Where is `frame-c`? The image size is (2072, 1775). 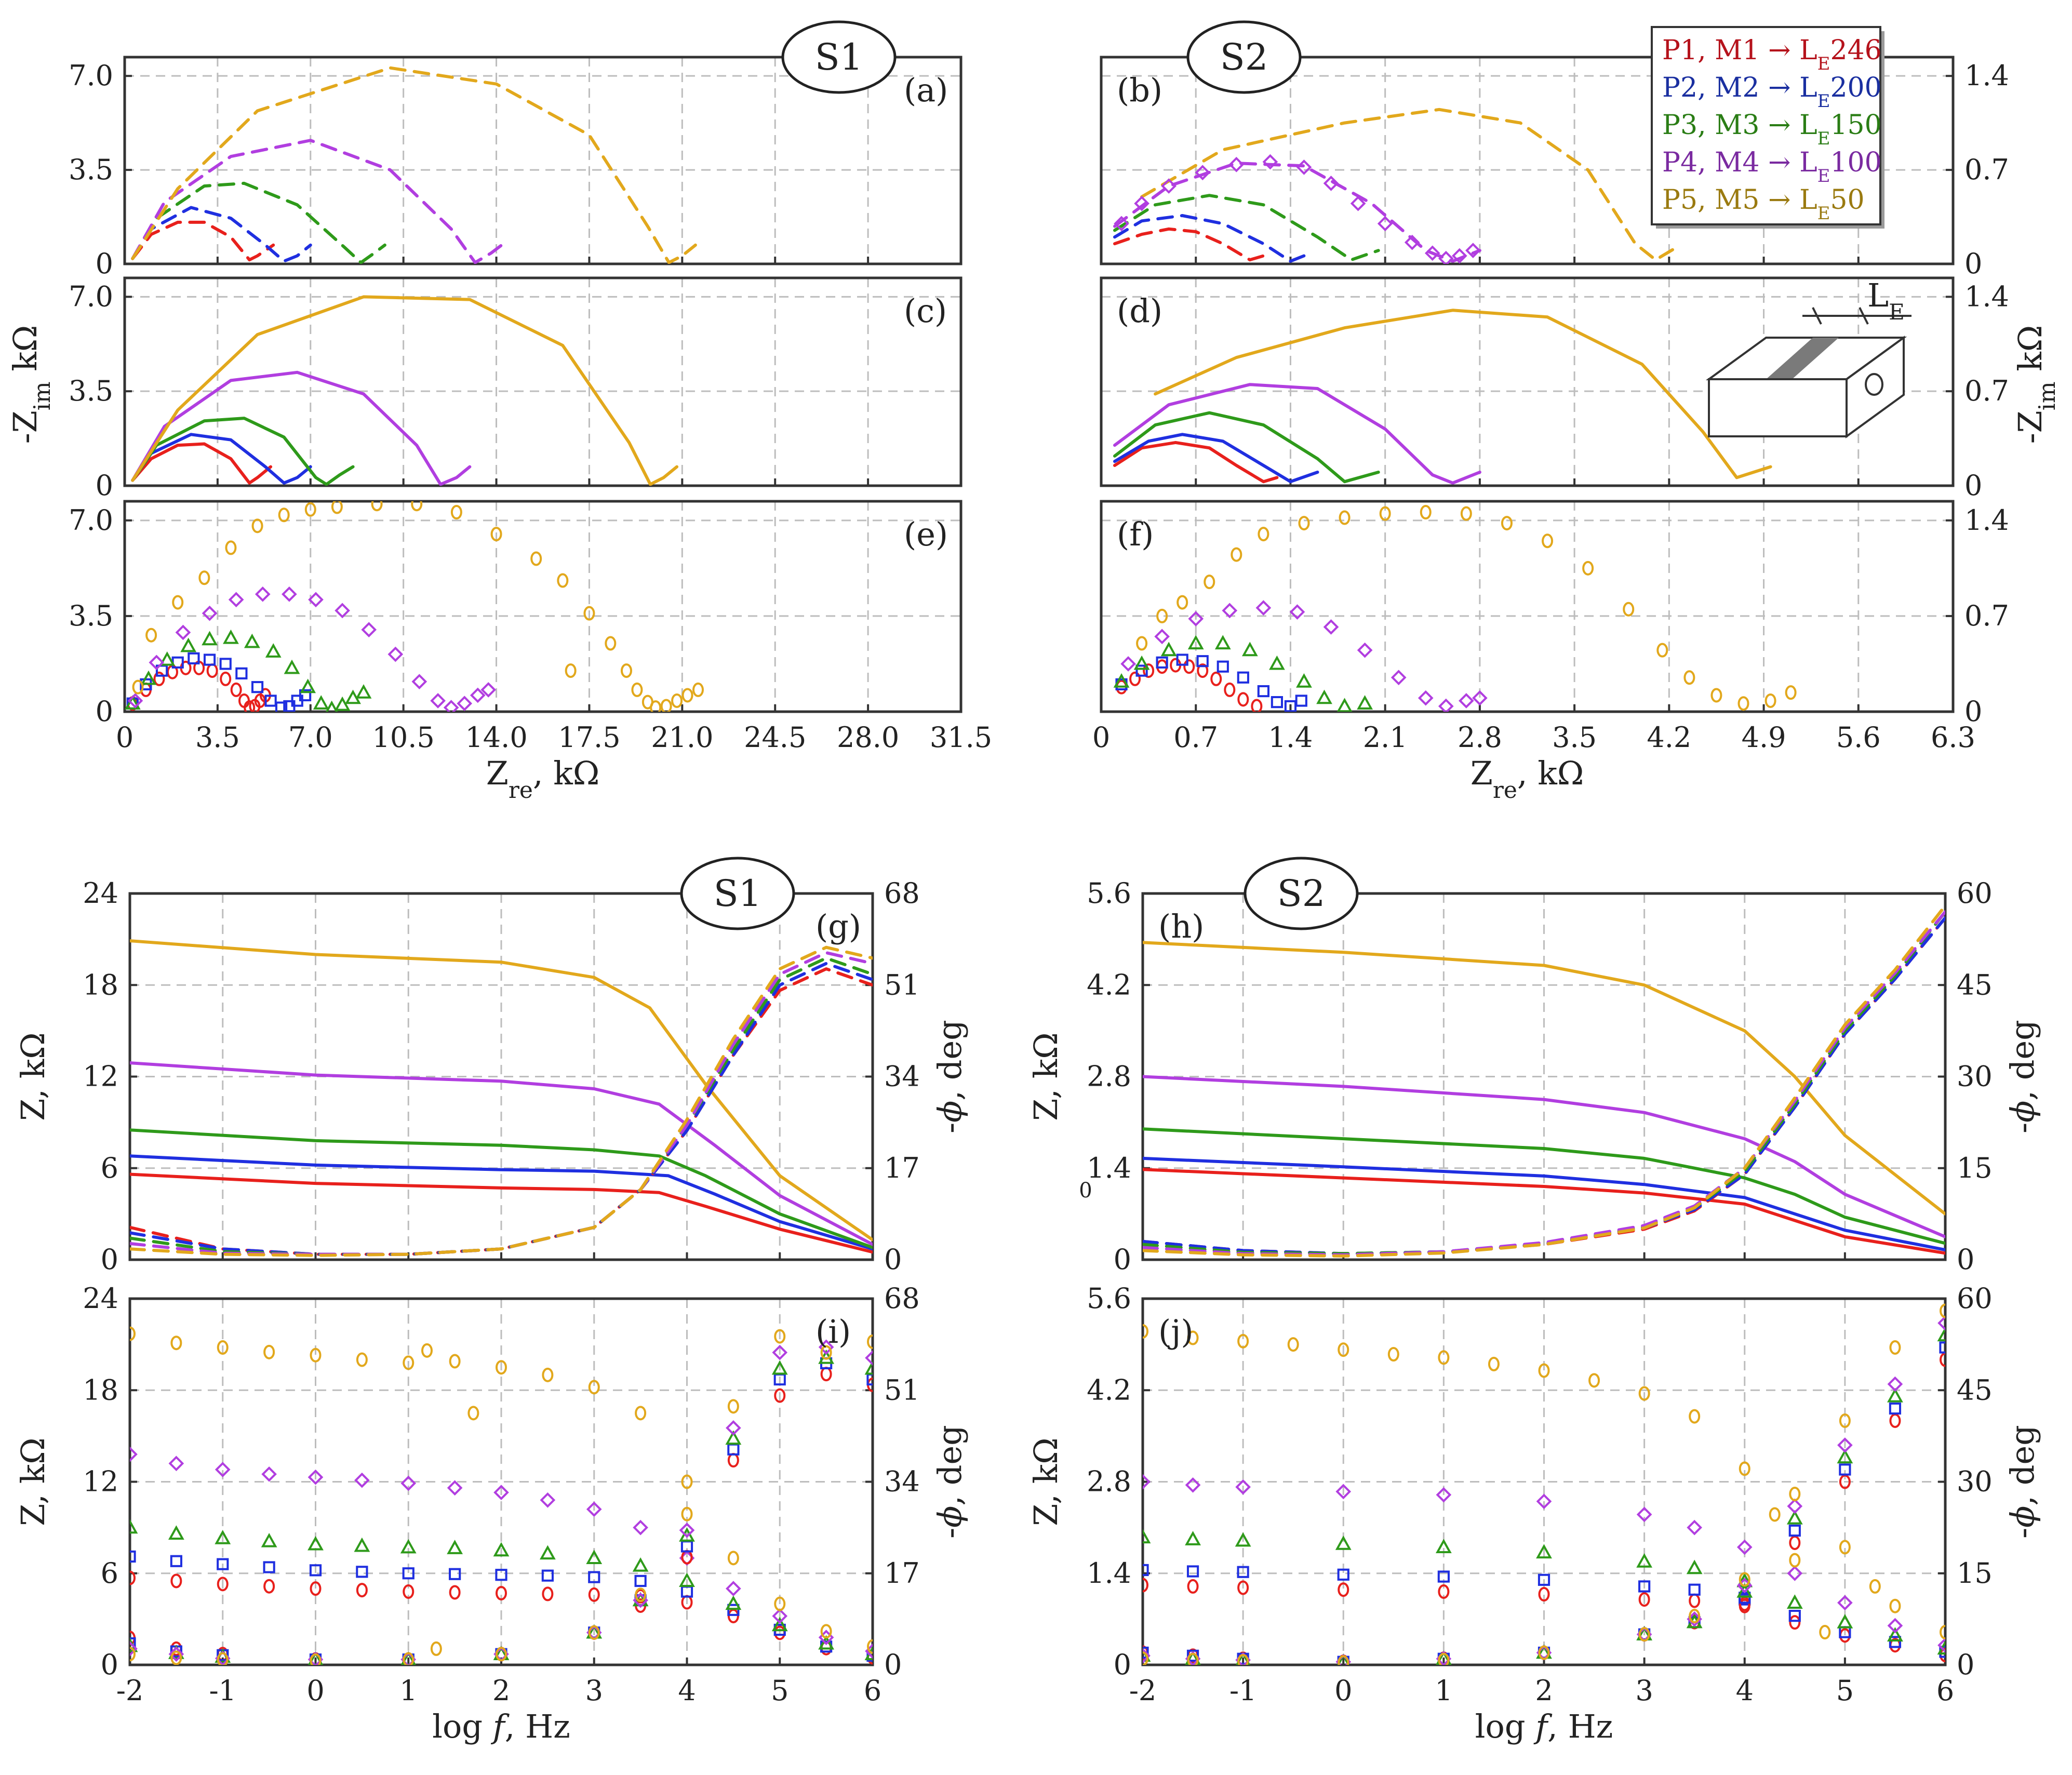 frame-c is located at coordinates (543, 382).